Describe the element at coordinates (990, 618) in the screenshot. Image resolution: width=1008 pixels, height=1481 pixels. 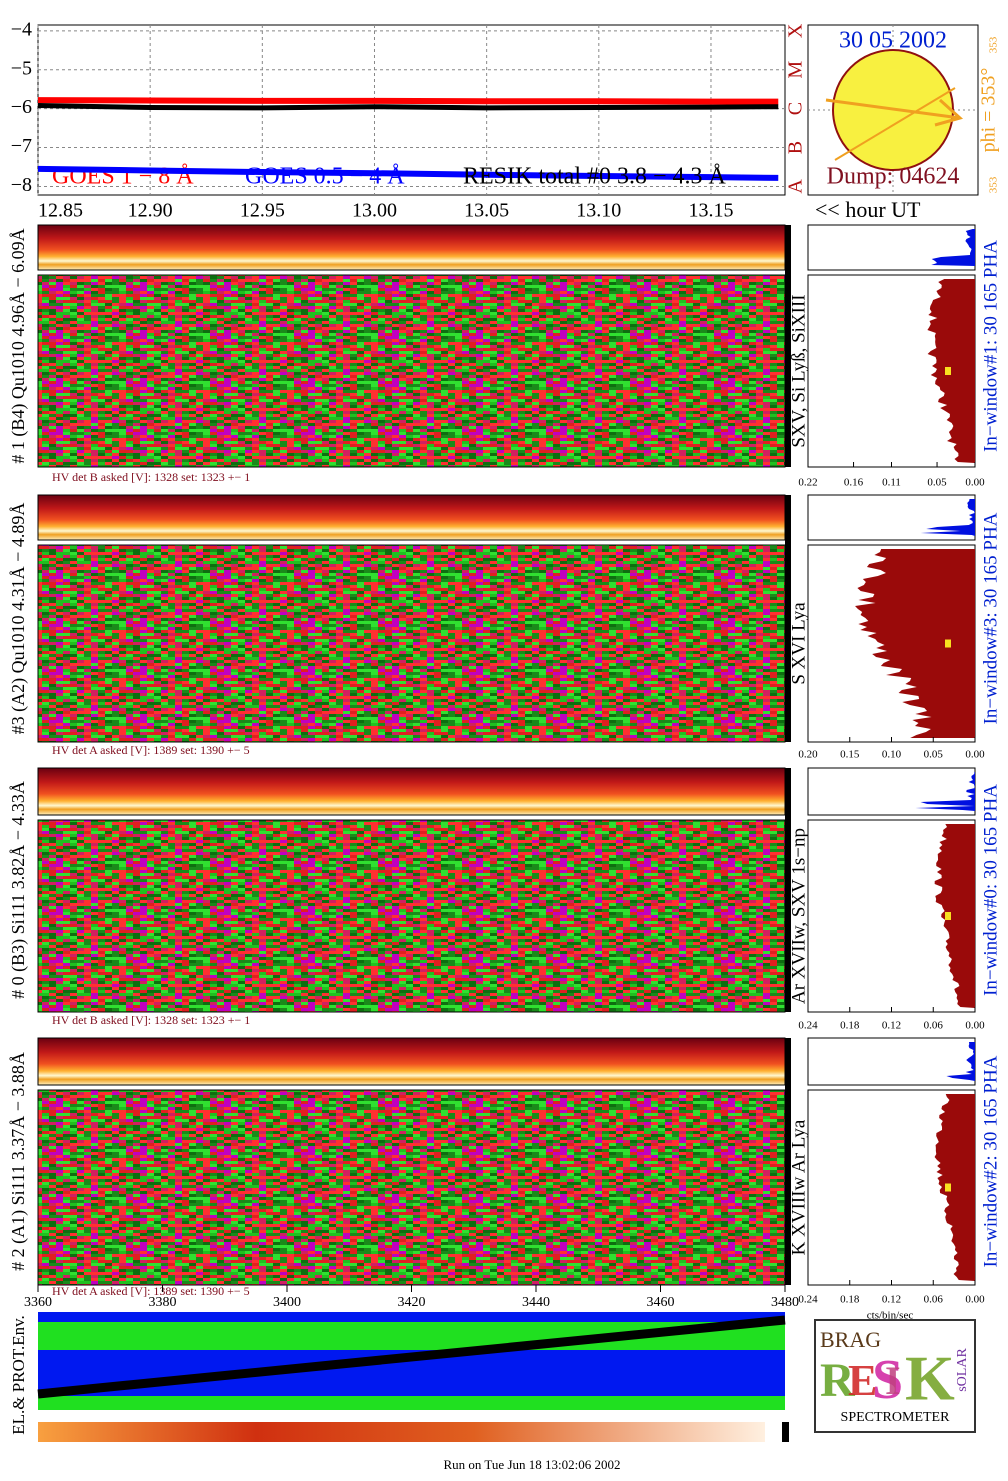
I see `window-label: In−window#3: 30 165 PHA` at that location.